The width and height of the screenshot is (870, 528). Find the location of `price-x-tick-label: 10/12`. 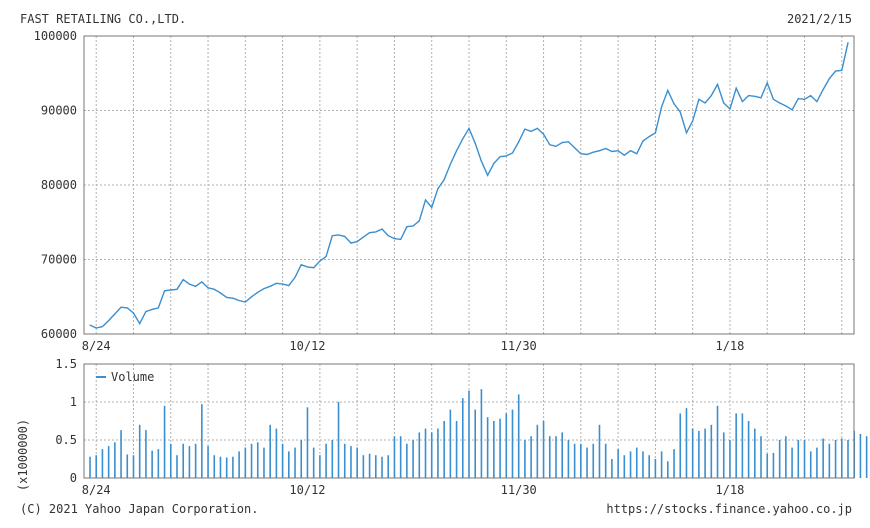

price-x-tick-label: 10/12 is located at coordinates (307, 346).